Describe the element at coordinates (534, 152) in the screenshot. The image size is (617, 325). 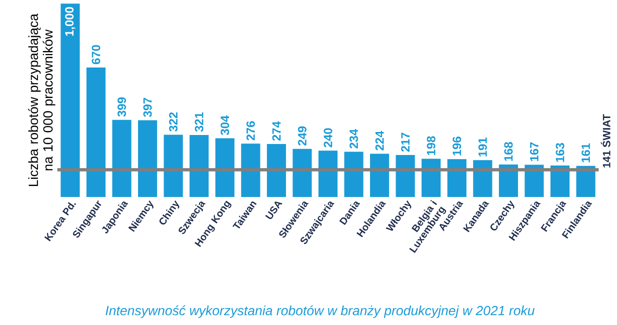
I see `data-label: 167` at that location.